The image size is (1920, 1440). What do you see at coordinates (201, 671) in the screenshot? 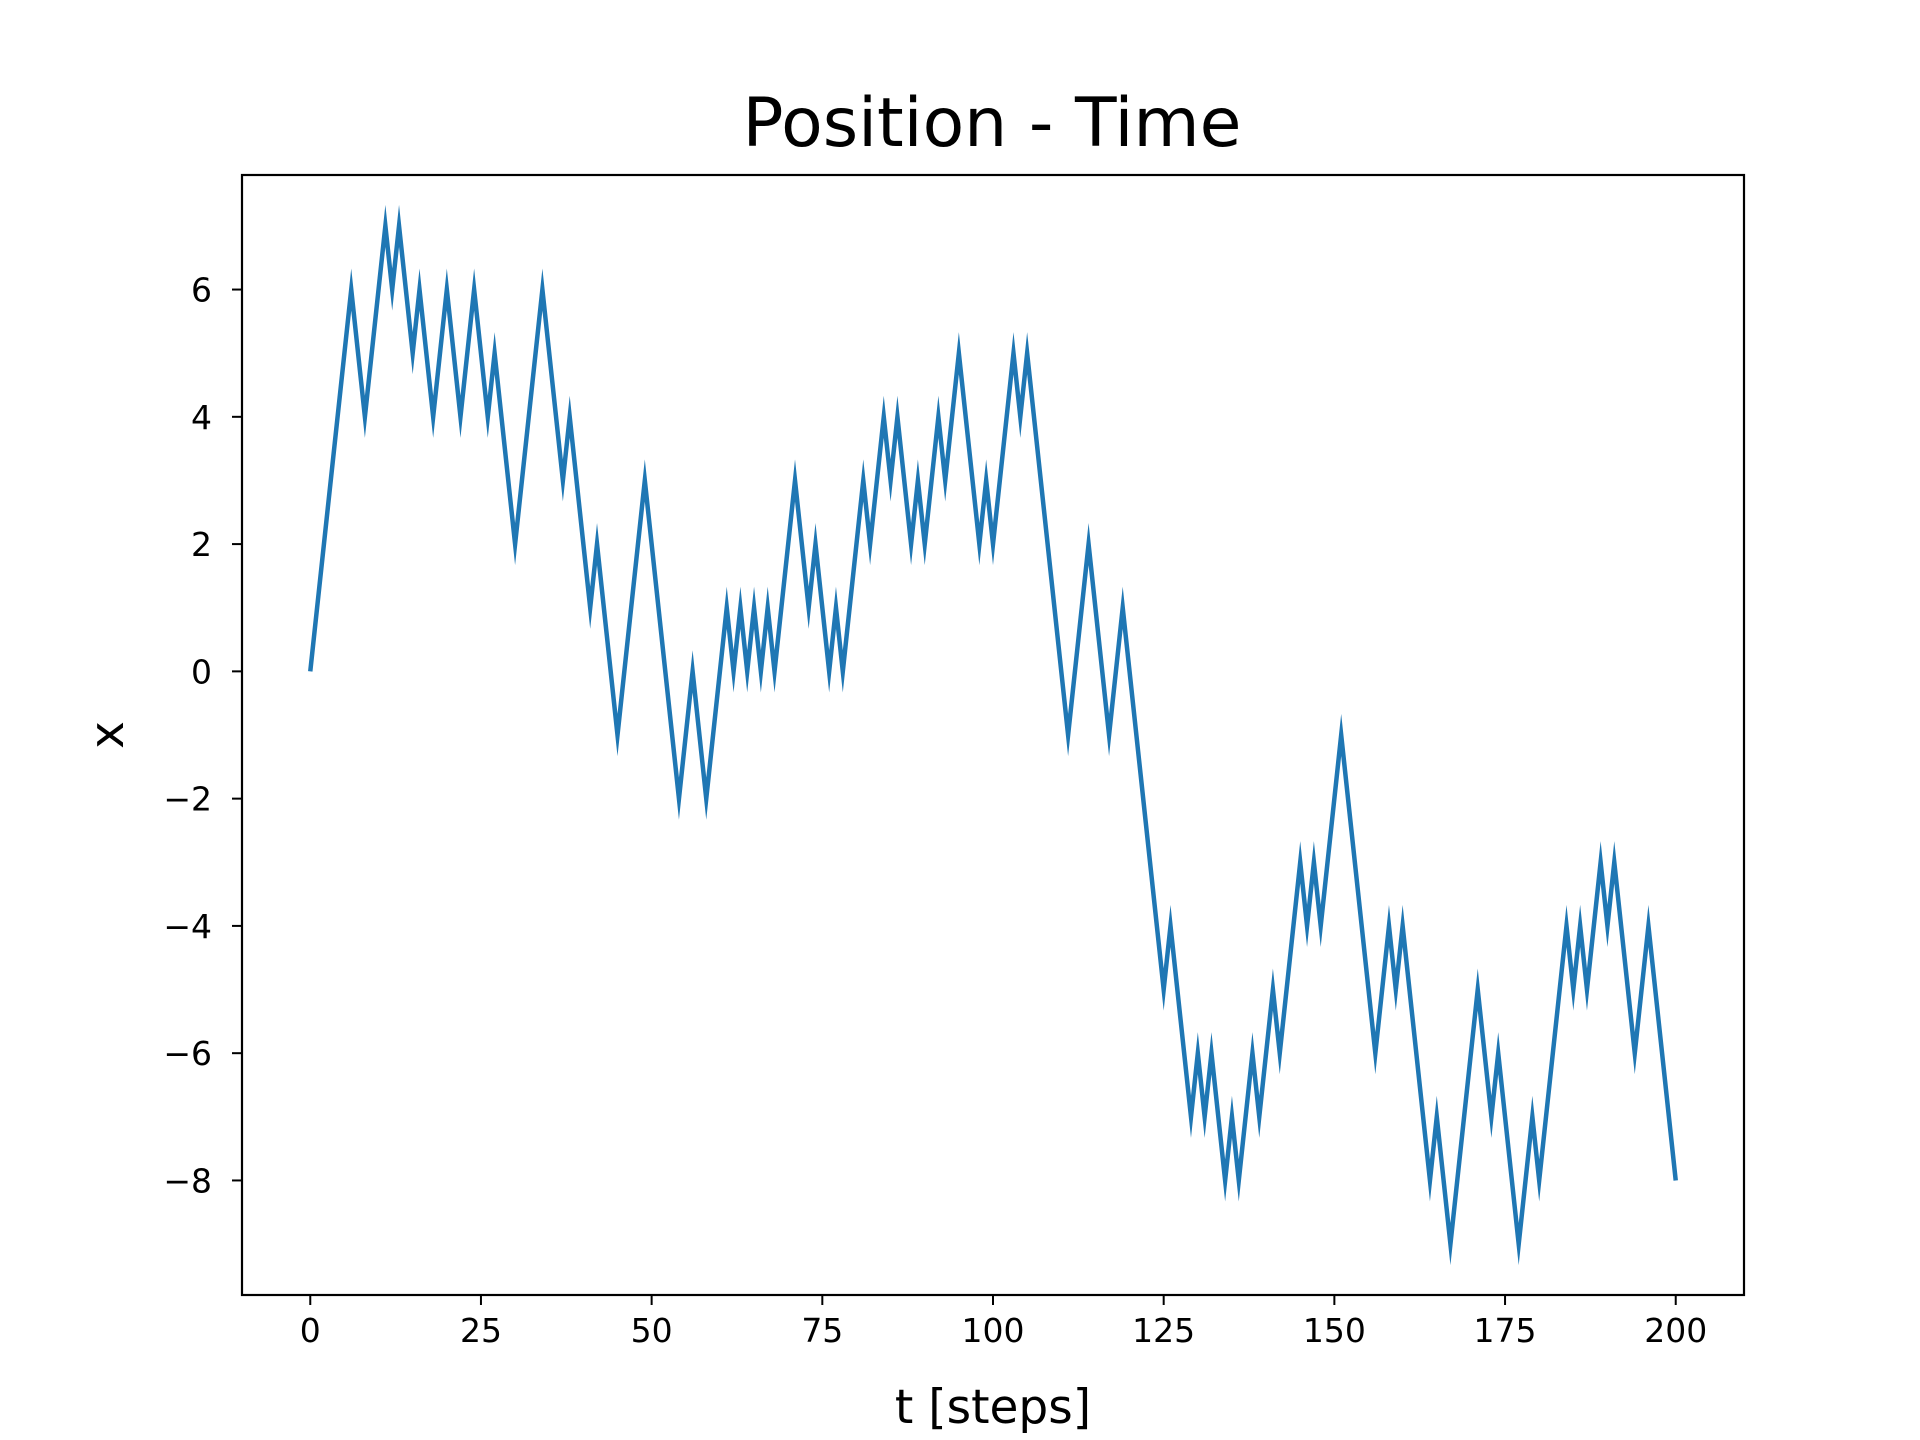
I see `y-tick-label: 0` at bounding box center [201, 671].